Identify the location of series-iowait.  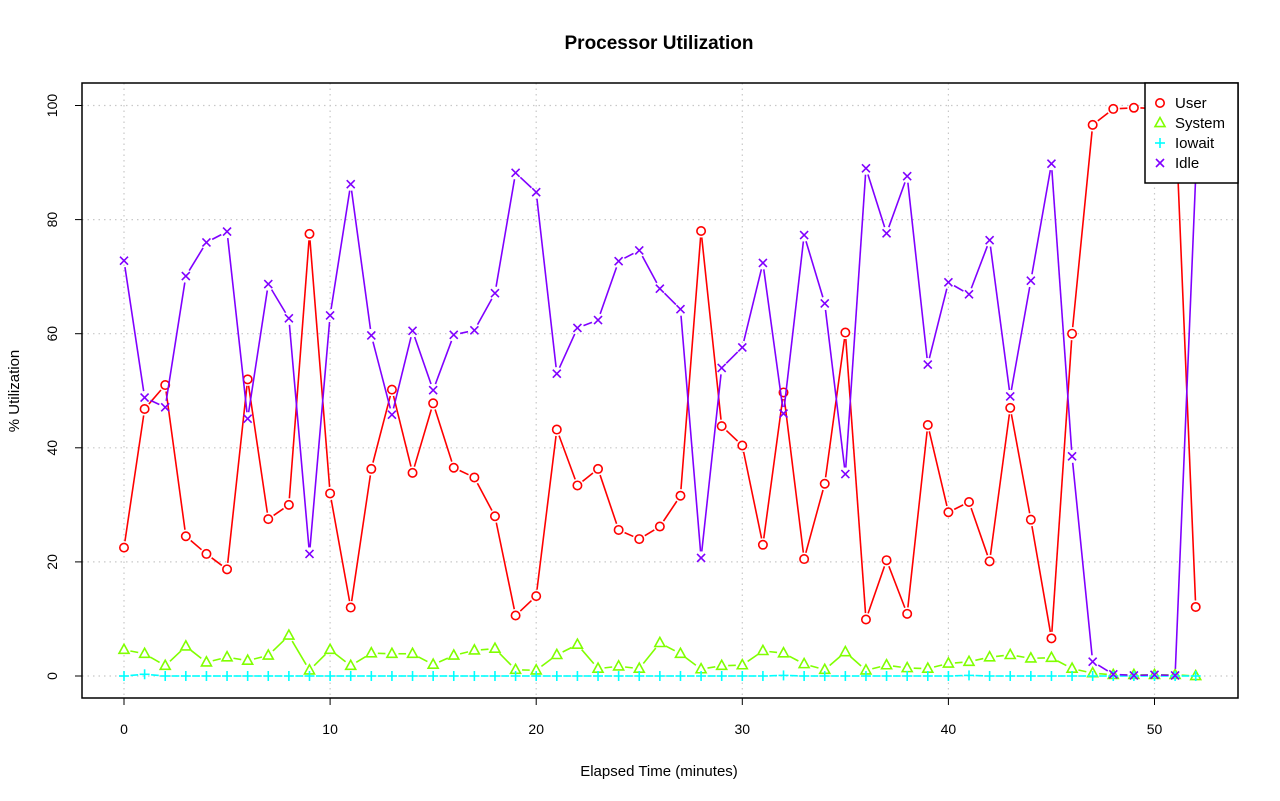
(660, 675).